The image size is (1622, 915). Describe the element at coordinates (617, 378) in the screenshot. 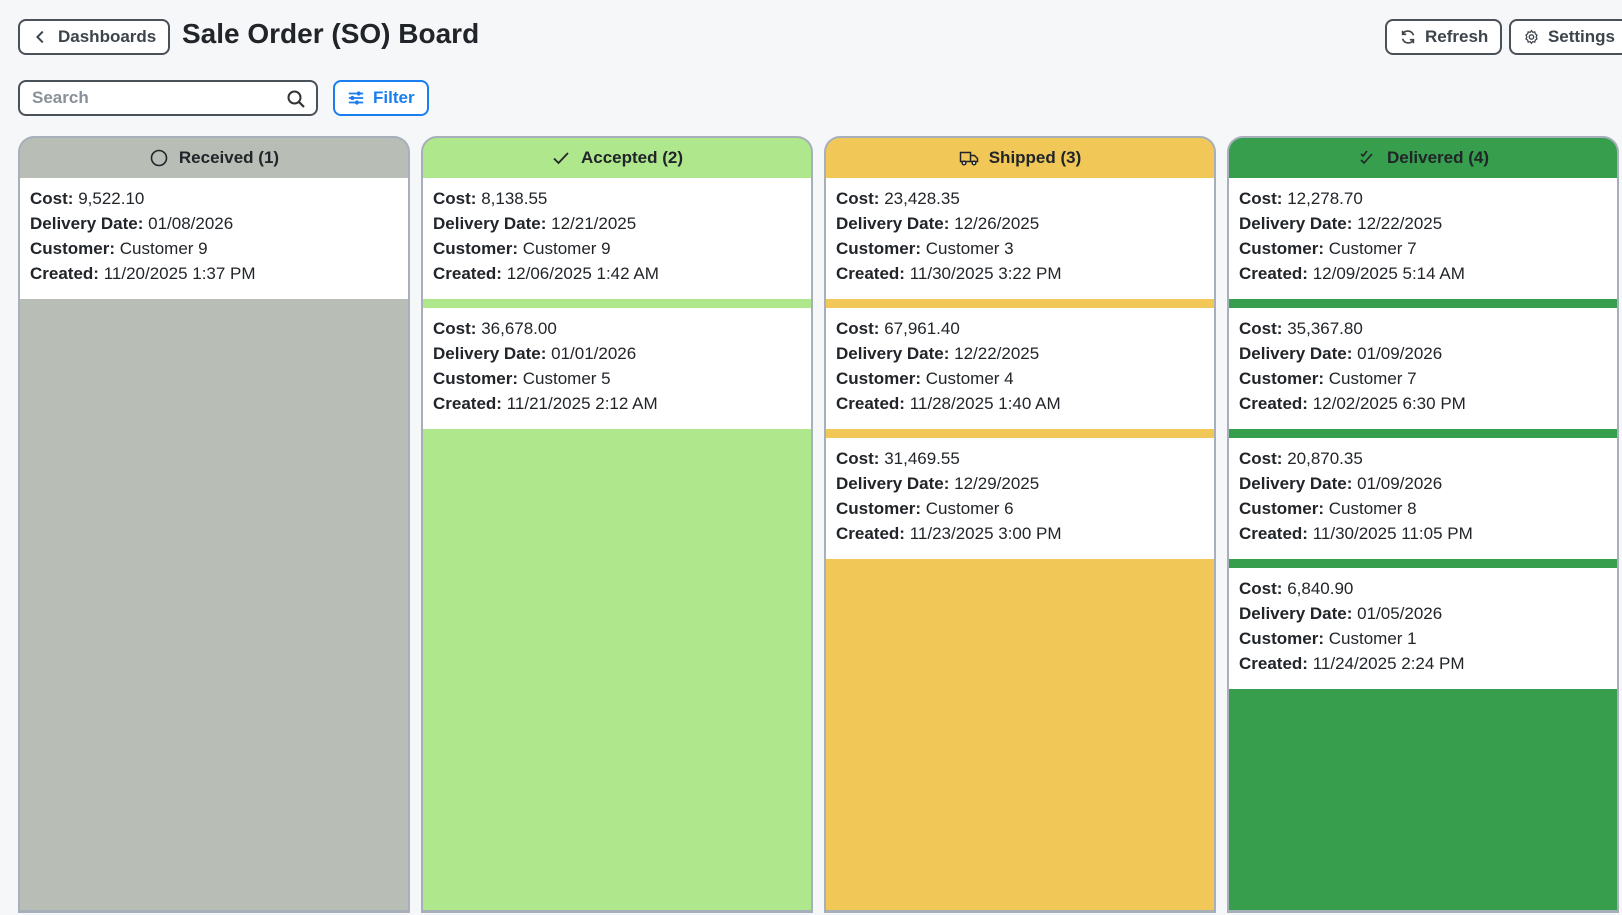

I see `card-customer-row: Customer: Customer 5` at that location.